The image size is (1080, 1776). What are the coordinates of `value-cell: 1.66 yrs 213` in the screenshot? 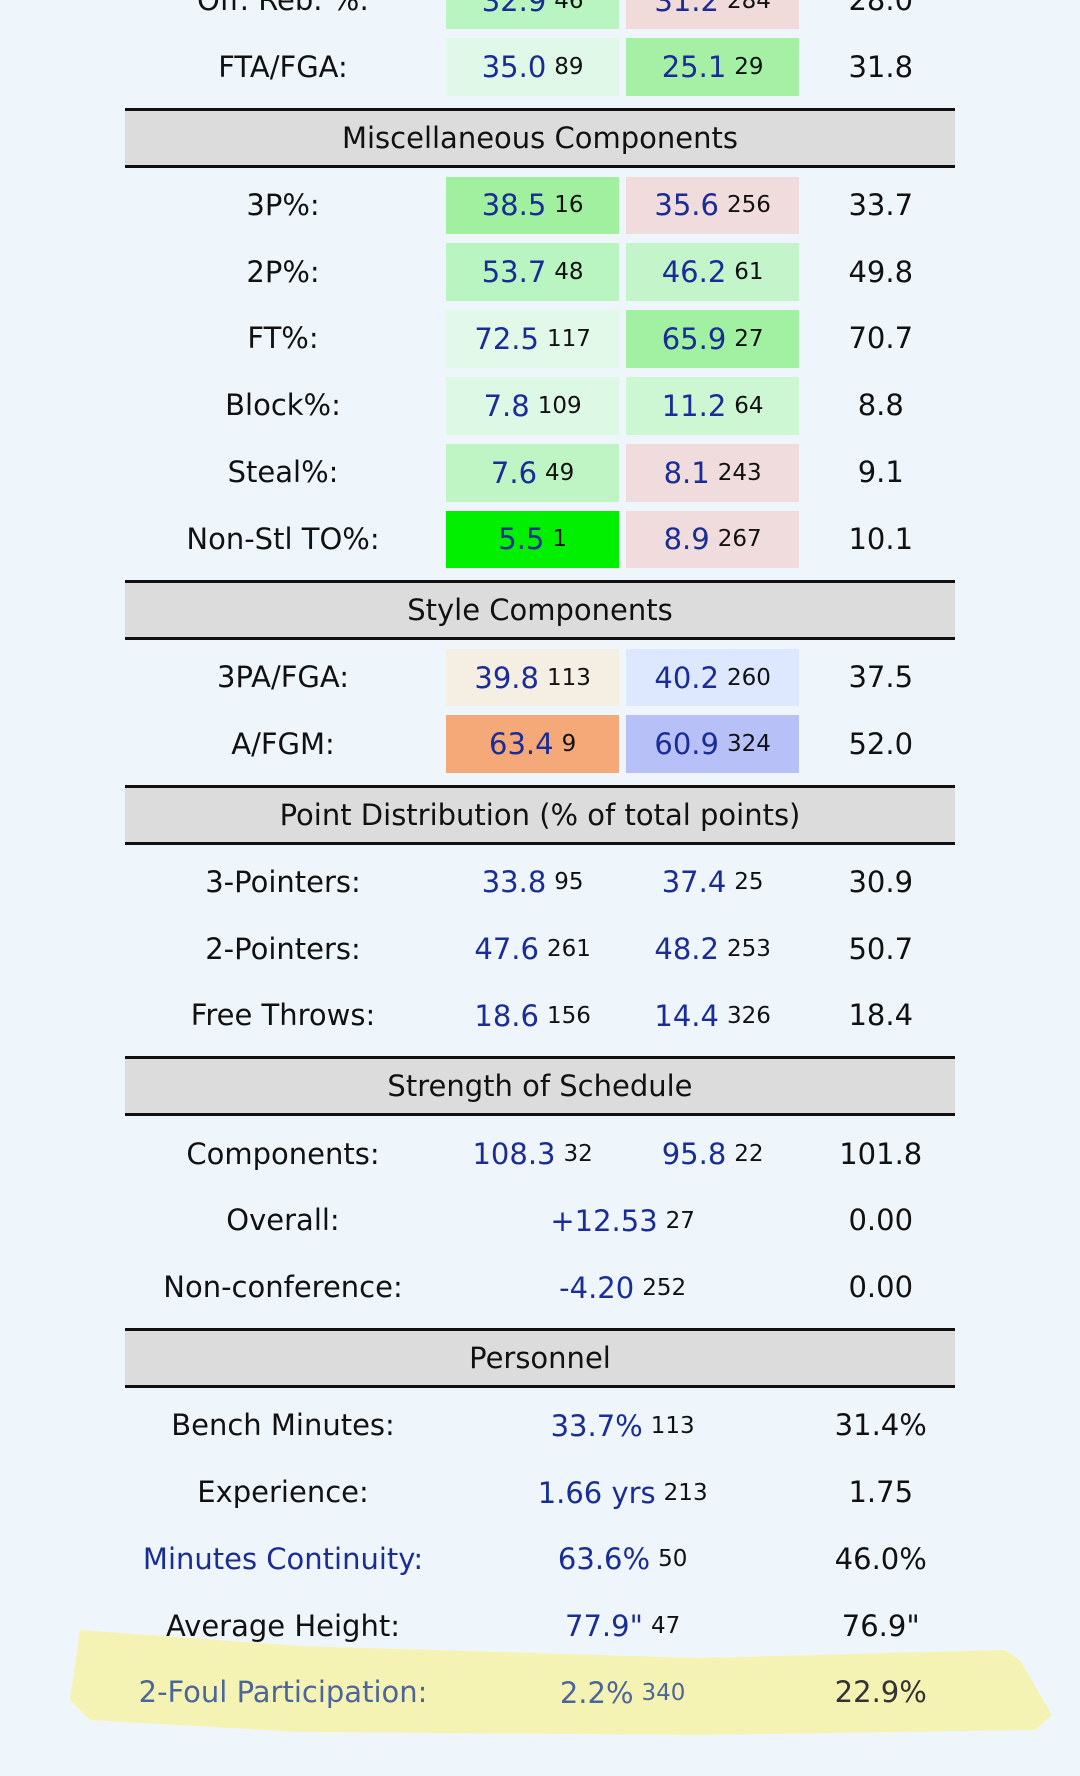 It's located at (623, 1493).